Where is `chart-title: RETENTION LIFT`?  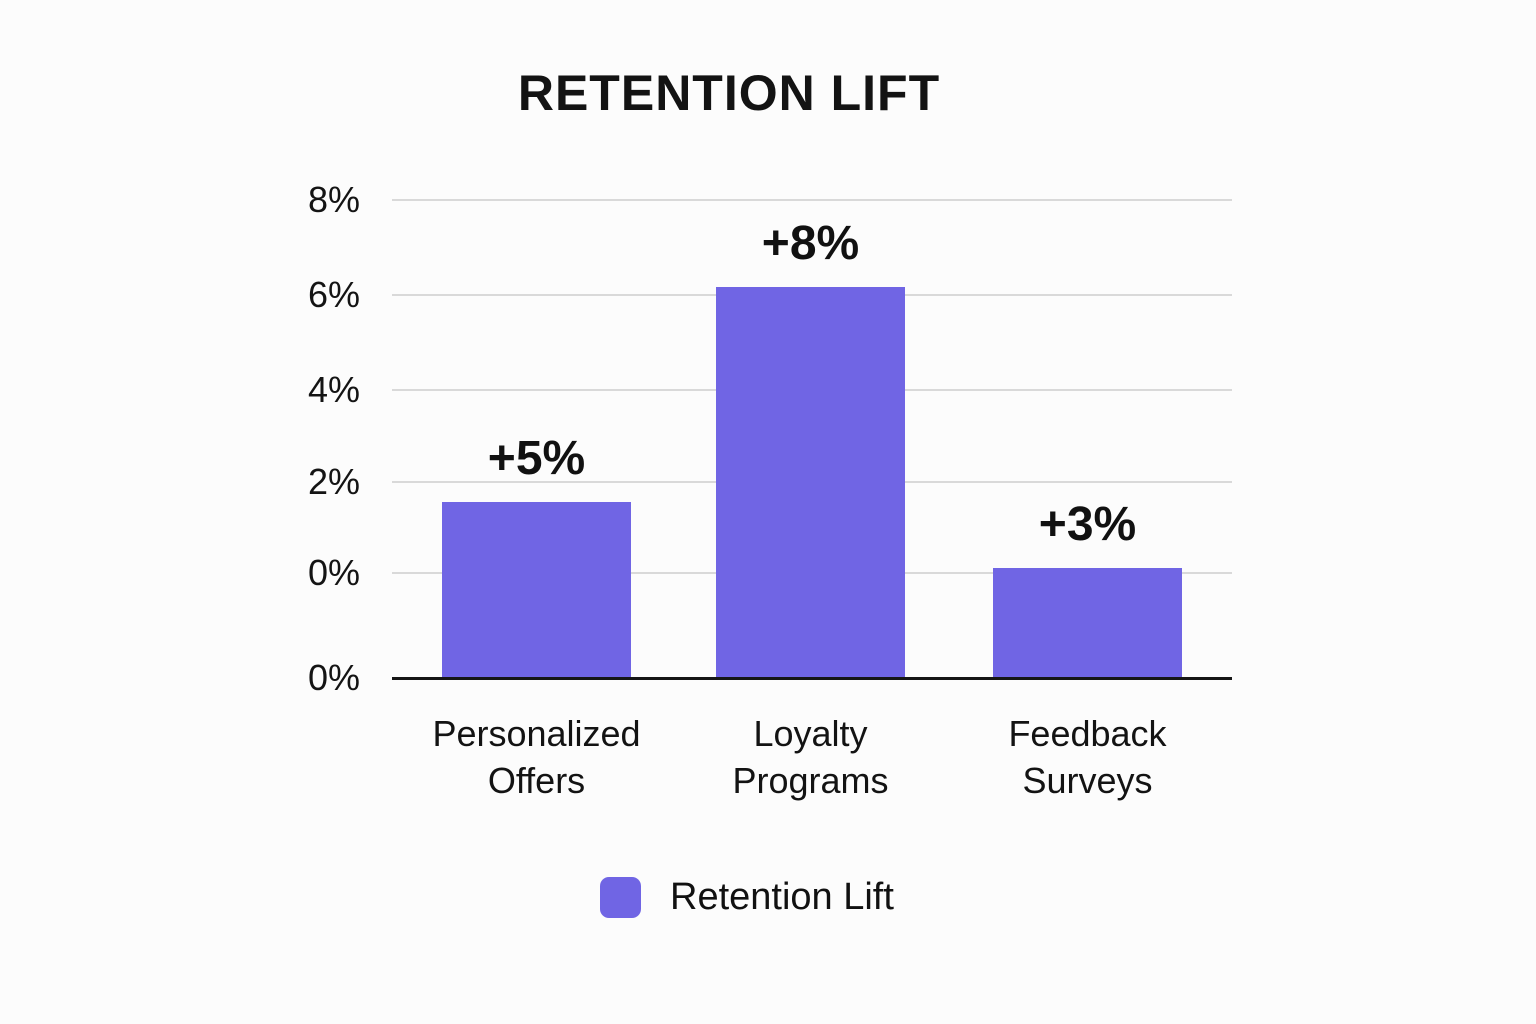 chart-title: RETENTION LIFT is located at coordinates (729, 93).